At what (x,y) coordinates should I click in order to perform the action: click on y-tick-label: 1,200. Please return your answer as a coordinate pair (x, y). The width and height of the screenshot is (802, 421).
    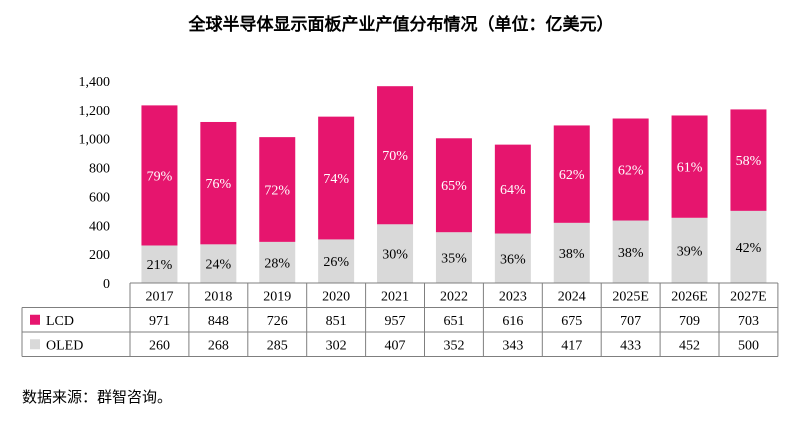
    Looking at the image, I should click on (95, 111).